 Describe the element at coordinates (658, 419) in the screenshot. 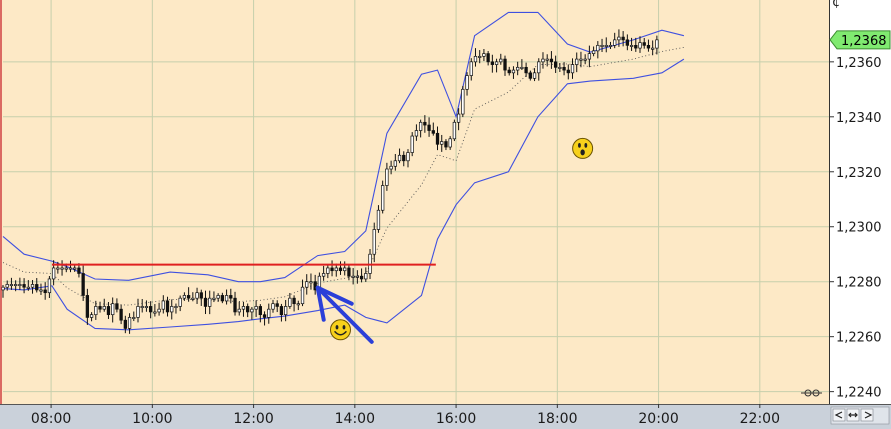

I see `x-tick-label: 20:00` at that location.